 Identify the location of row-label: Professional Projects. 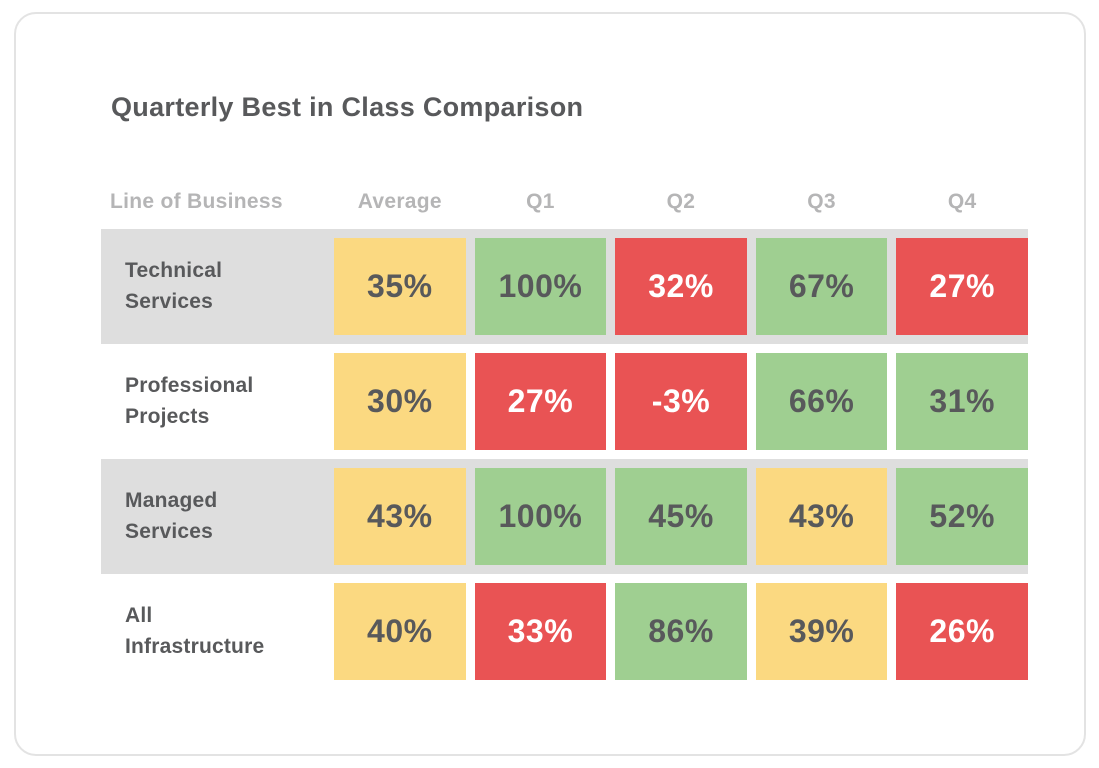
(189, 401).